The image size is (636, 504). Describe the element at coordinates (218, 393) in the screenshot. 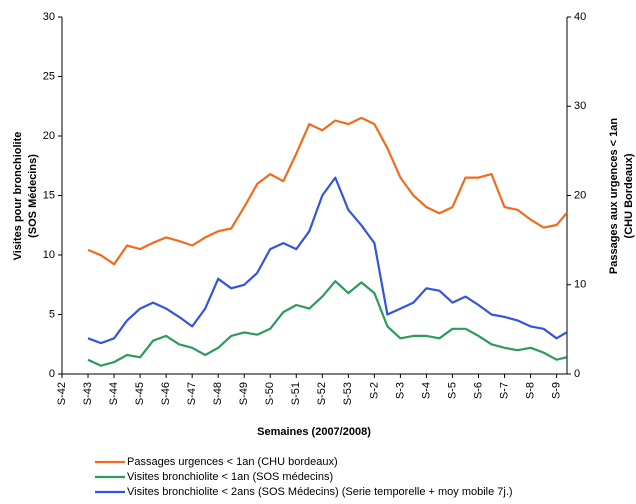

I see `x-tick-label: S-48` at that location.